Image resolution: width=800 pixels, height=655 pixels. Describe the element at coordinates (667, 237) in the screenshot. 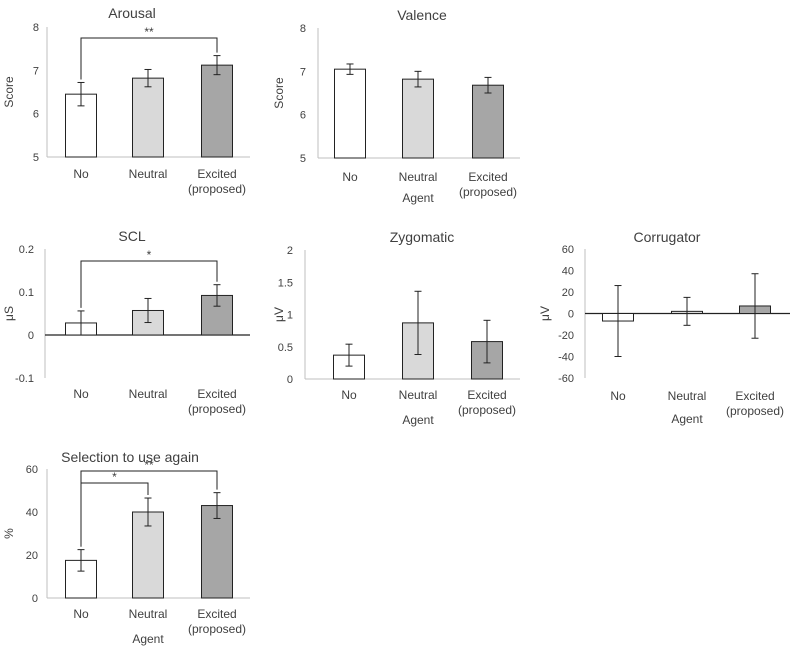

I see `chart-title: Corrugator` at that location.